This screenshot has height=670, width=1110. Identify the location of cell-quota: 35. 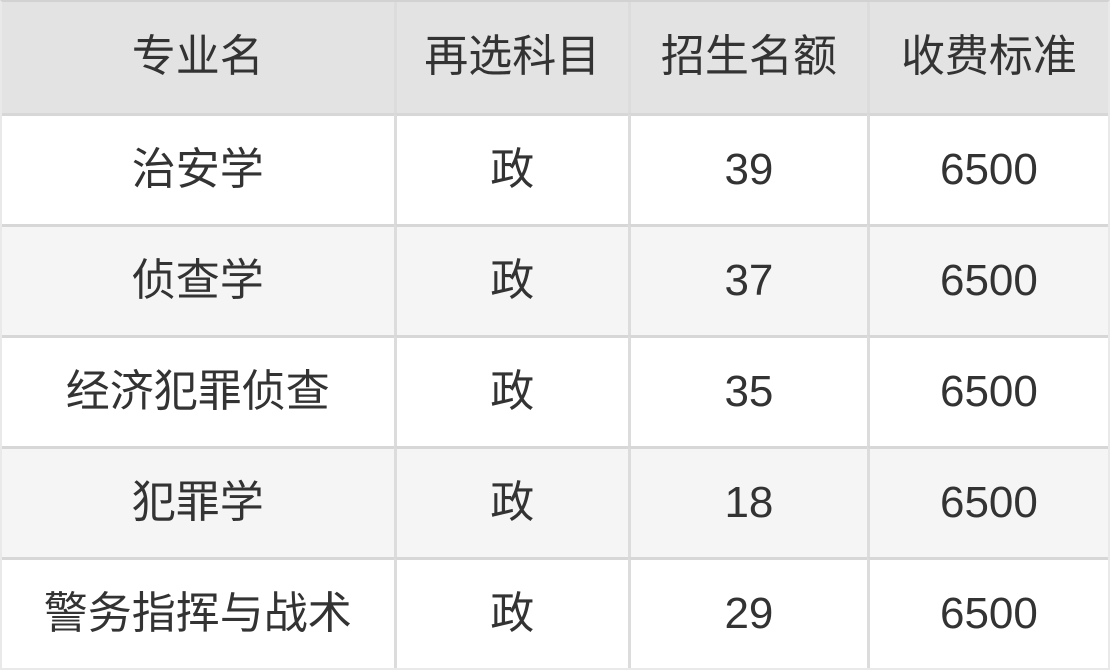
(747, 390).